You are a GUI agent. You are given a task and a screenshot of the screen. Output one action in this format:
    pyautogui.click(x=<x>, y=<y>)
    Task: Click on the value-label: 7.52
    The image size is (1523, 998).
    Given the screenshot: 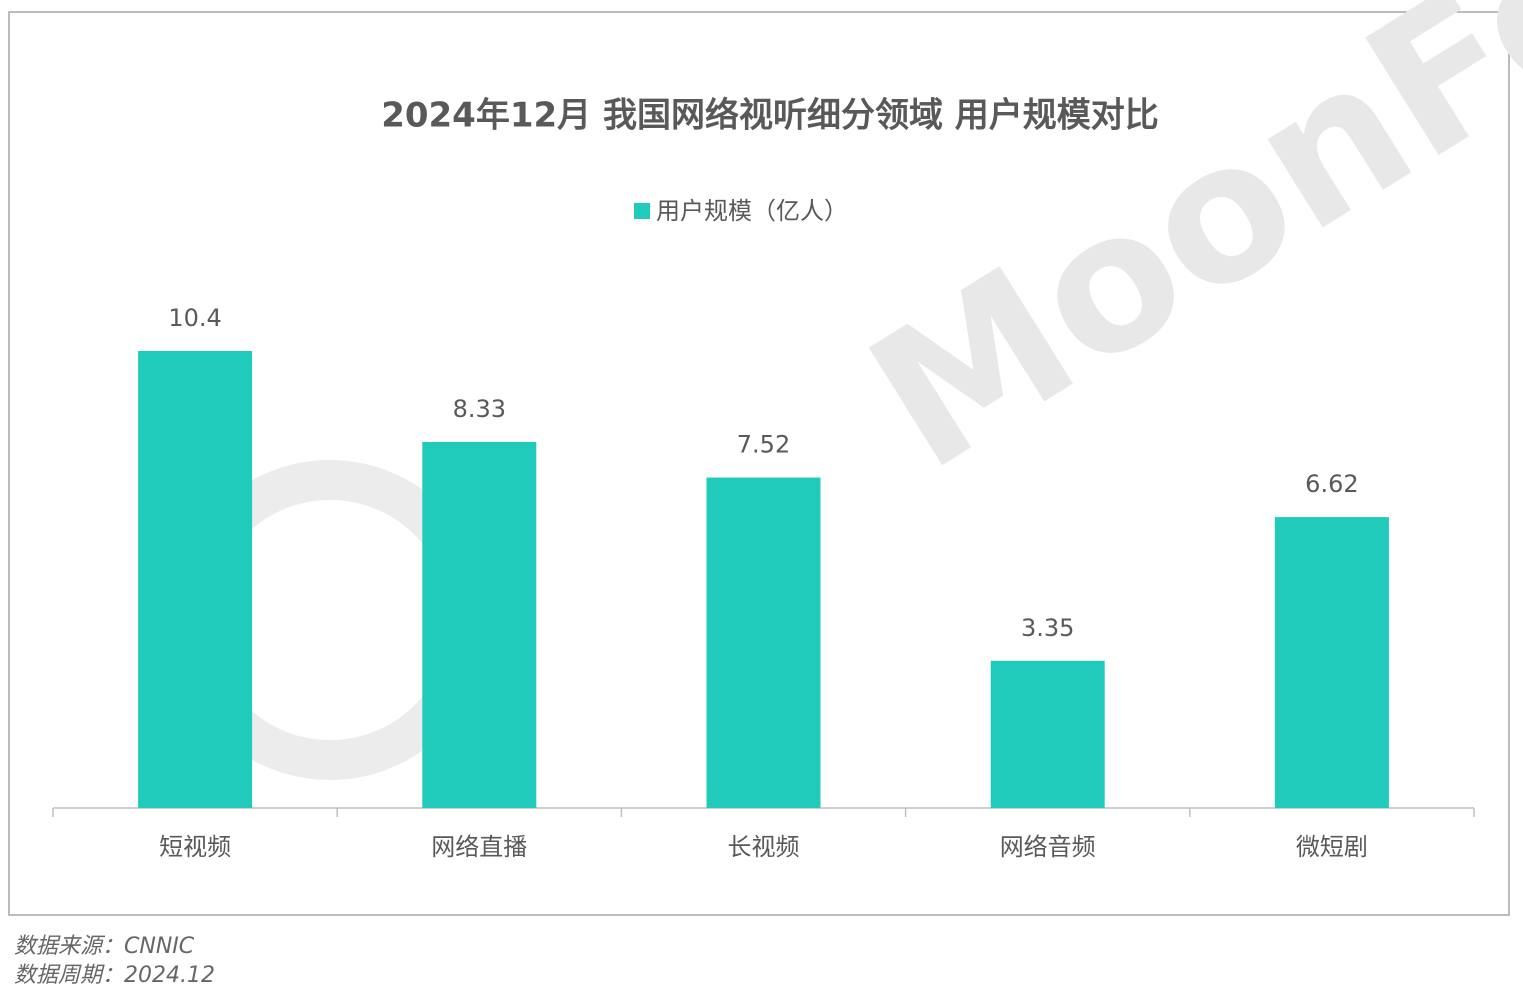 What is the action you would take?
    pyautogui.click(x=763, y=445)
    